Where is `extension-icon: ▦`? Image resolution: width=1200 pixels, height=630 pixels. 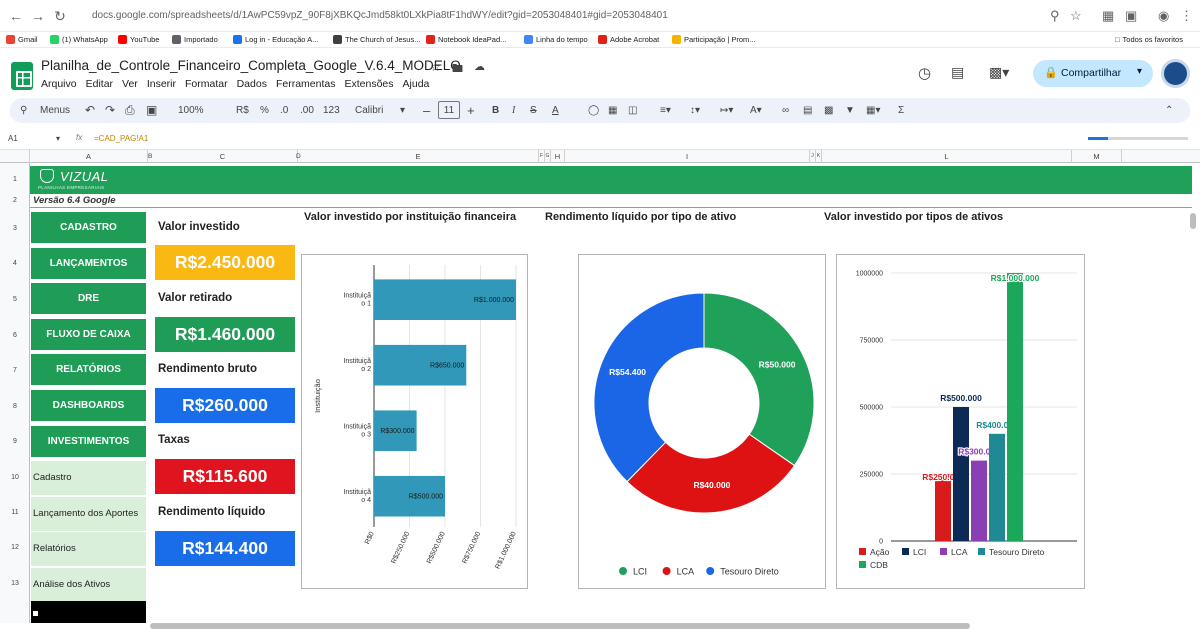 extension-icon: ▦ is located at coordinates (1108, 15).